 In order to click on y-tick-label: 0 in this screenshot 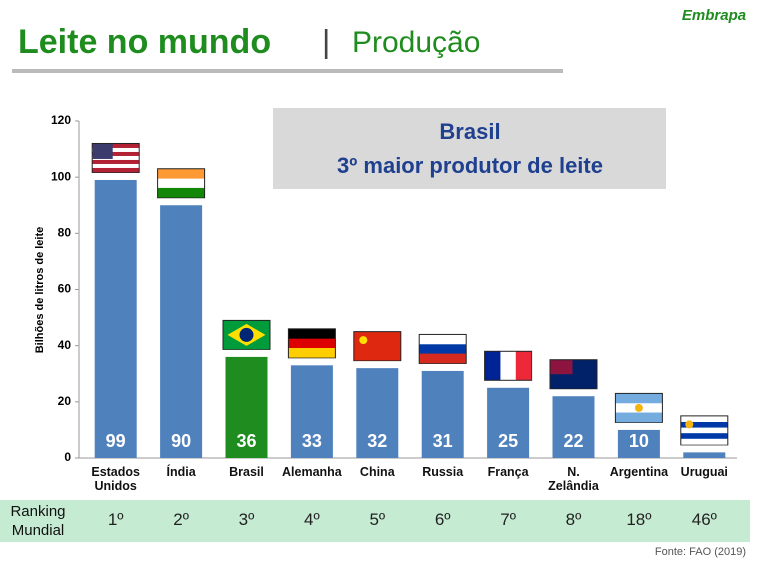, I will do `click(67, 457)`.